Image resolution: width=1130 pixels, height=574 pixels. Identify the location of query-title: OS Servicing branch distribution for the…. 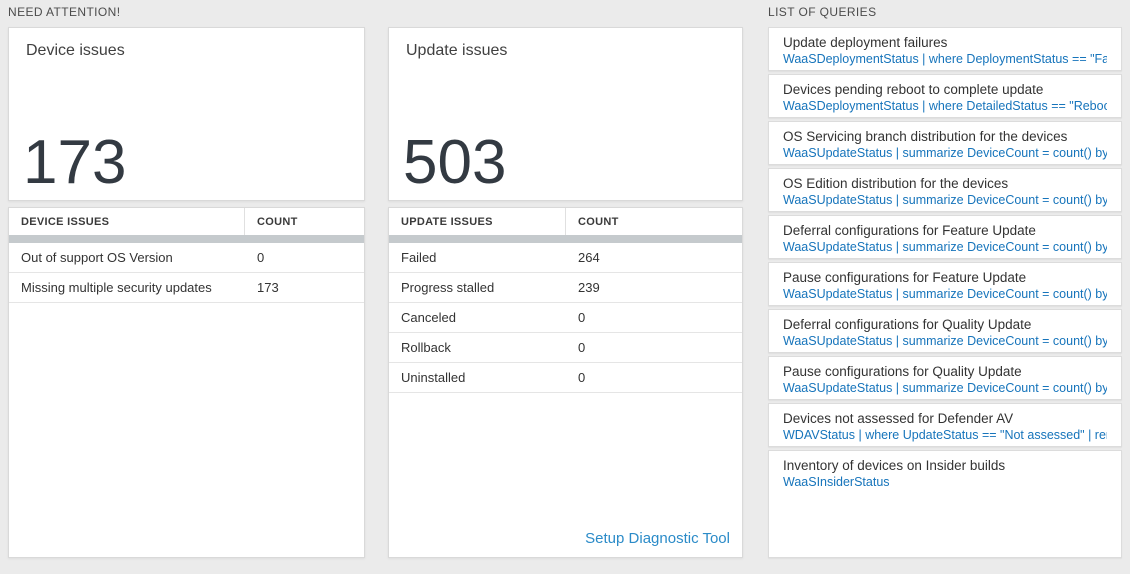
(925, 136).